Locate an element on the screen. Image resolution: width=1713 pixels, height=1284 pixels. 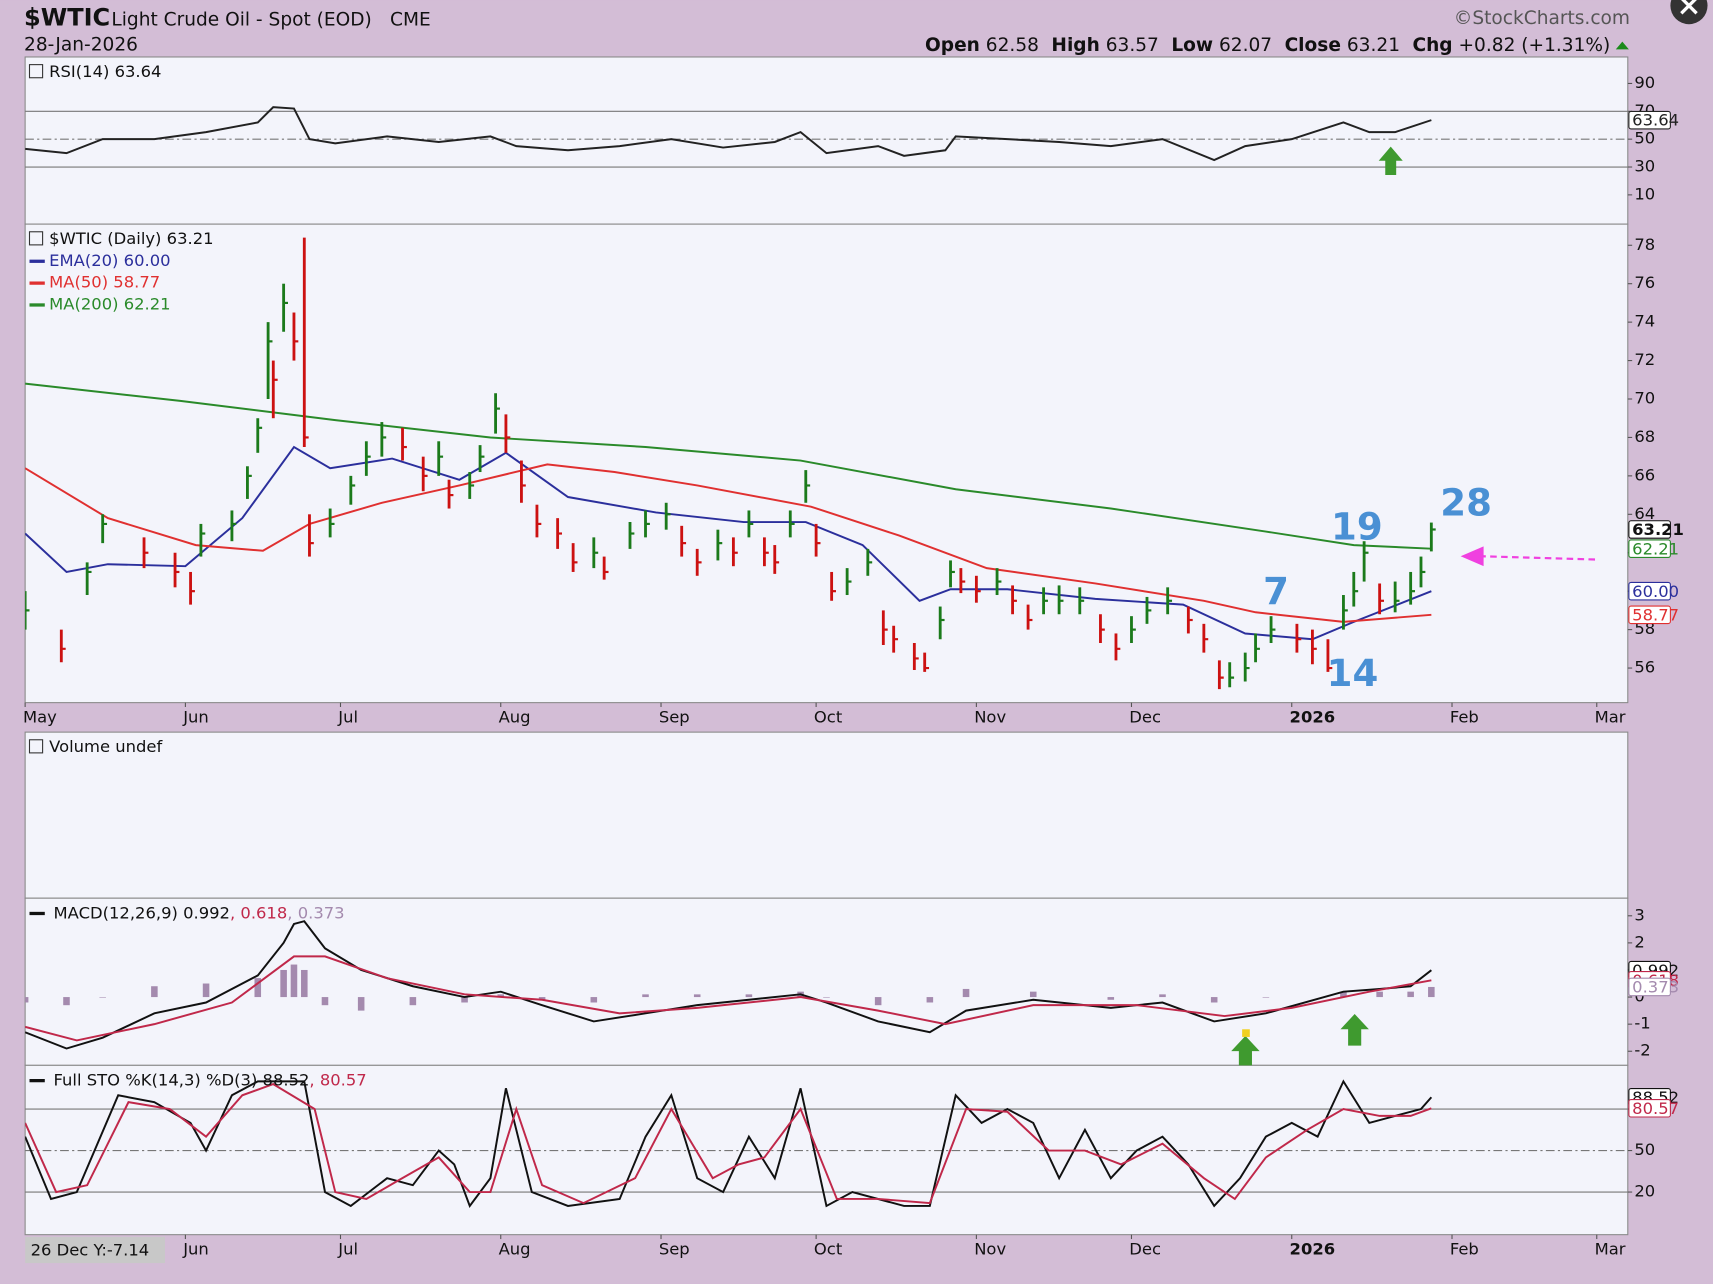
x-tick-label: 2026 is located at coordinates (1313, 1248).